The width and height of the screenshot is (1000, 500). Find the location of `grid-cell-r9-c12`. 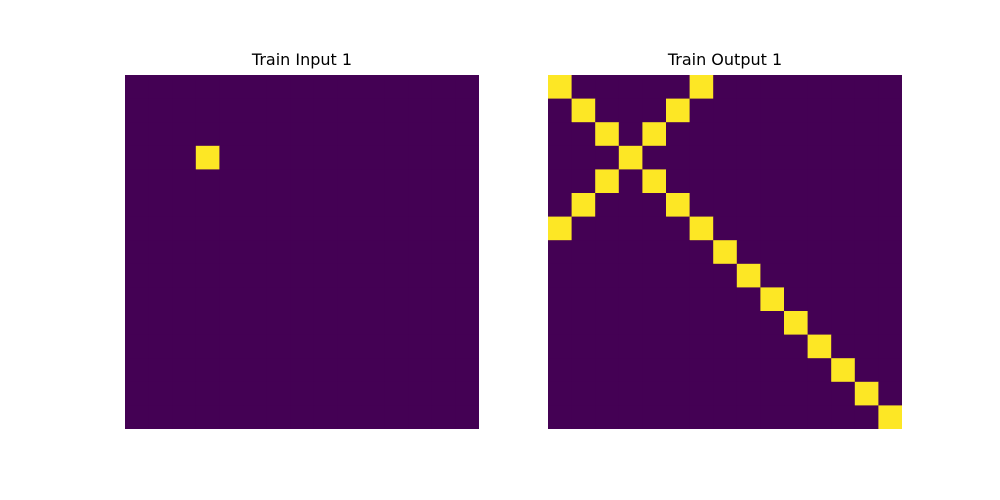

grid-cell-r9-c12 is located at coordinates (420, 299).